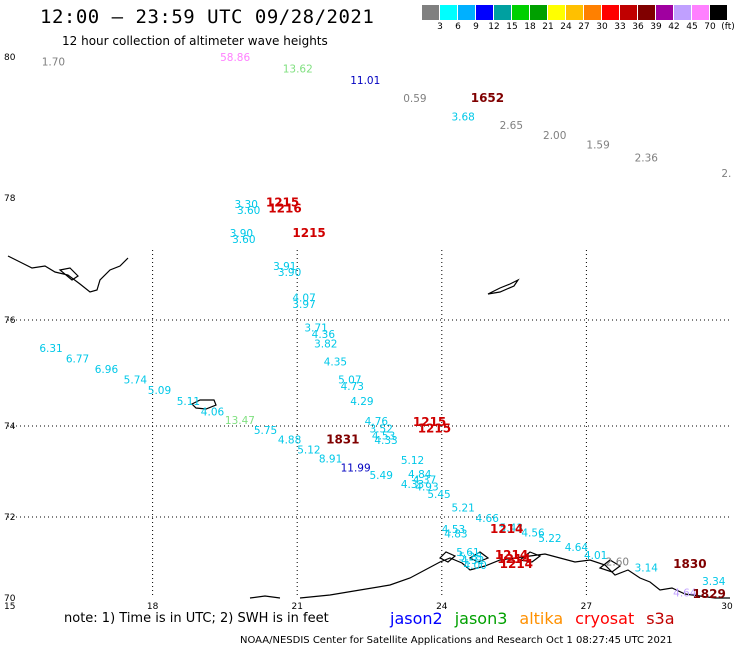 The width and height of the screenshot is (740, 650). What do you see at coordinates (303, 305) in the screenshot?
I see `swh-value: 3.97` at bounding box center [303, 305].